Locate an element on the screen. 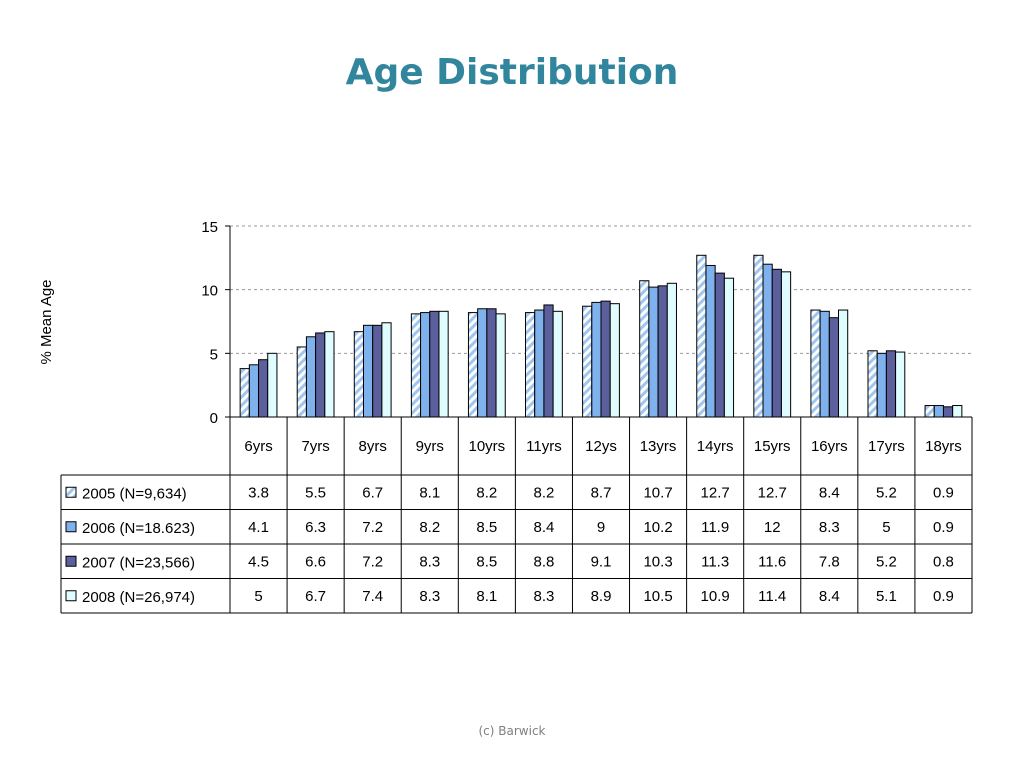  legend-entry: 2006 (N=18.623) is located at coordinates (138, 528).